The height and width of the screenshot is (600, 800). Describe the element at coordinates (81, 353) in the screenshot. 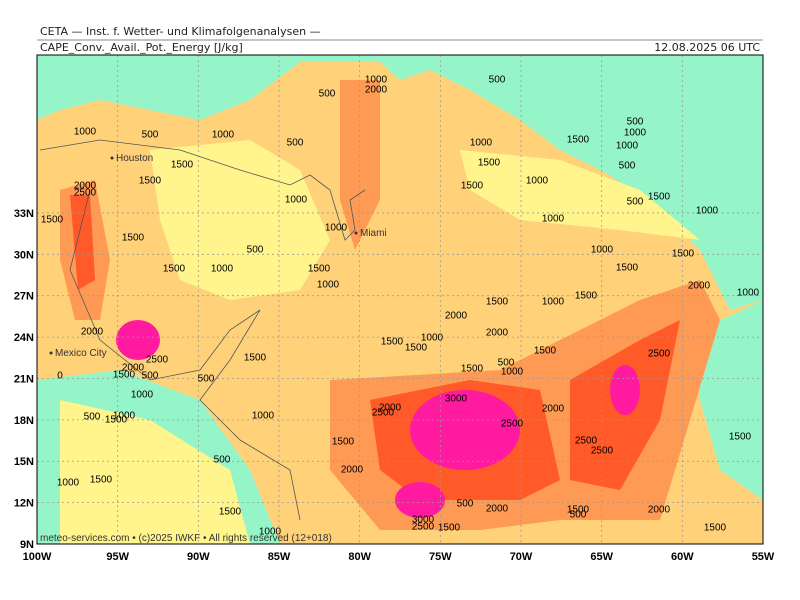

I see `city-name: Mexico City` at that location.